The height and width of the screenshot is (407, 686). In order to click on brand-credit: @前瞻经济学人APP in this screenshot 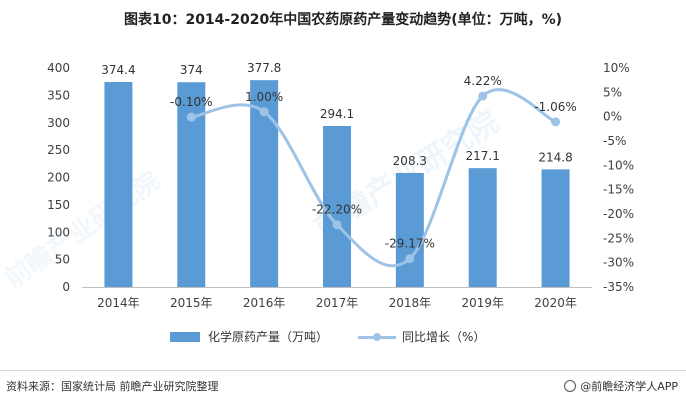, I will do `click(621, 386)`.